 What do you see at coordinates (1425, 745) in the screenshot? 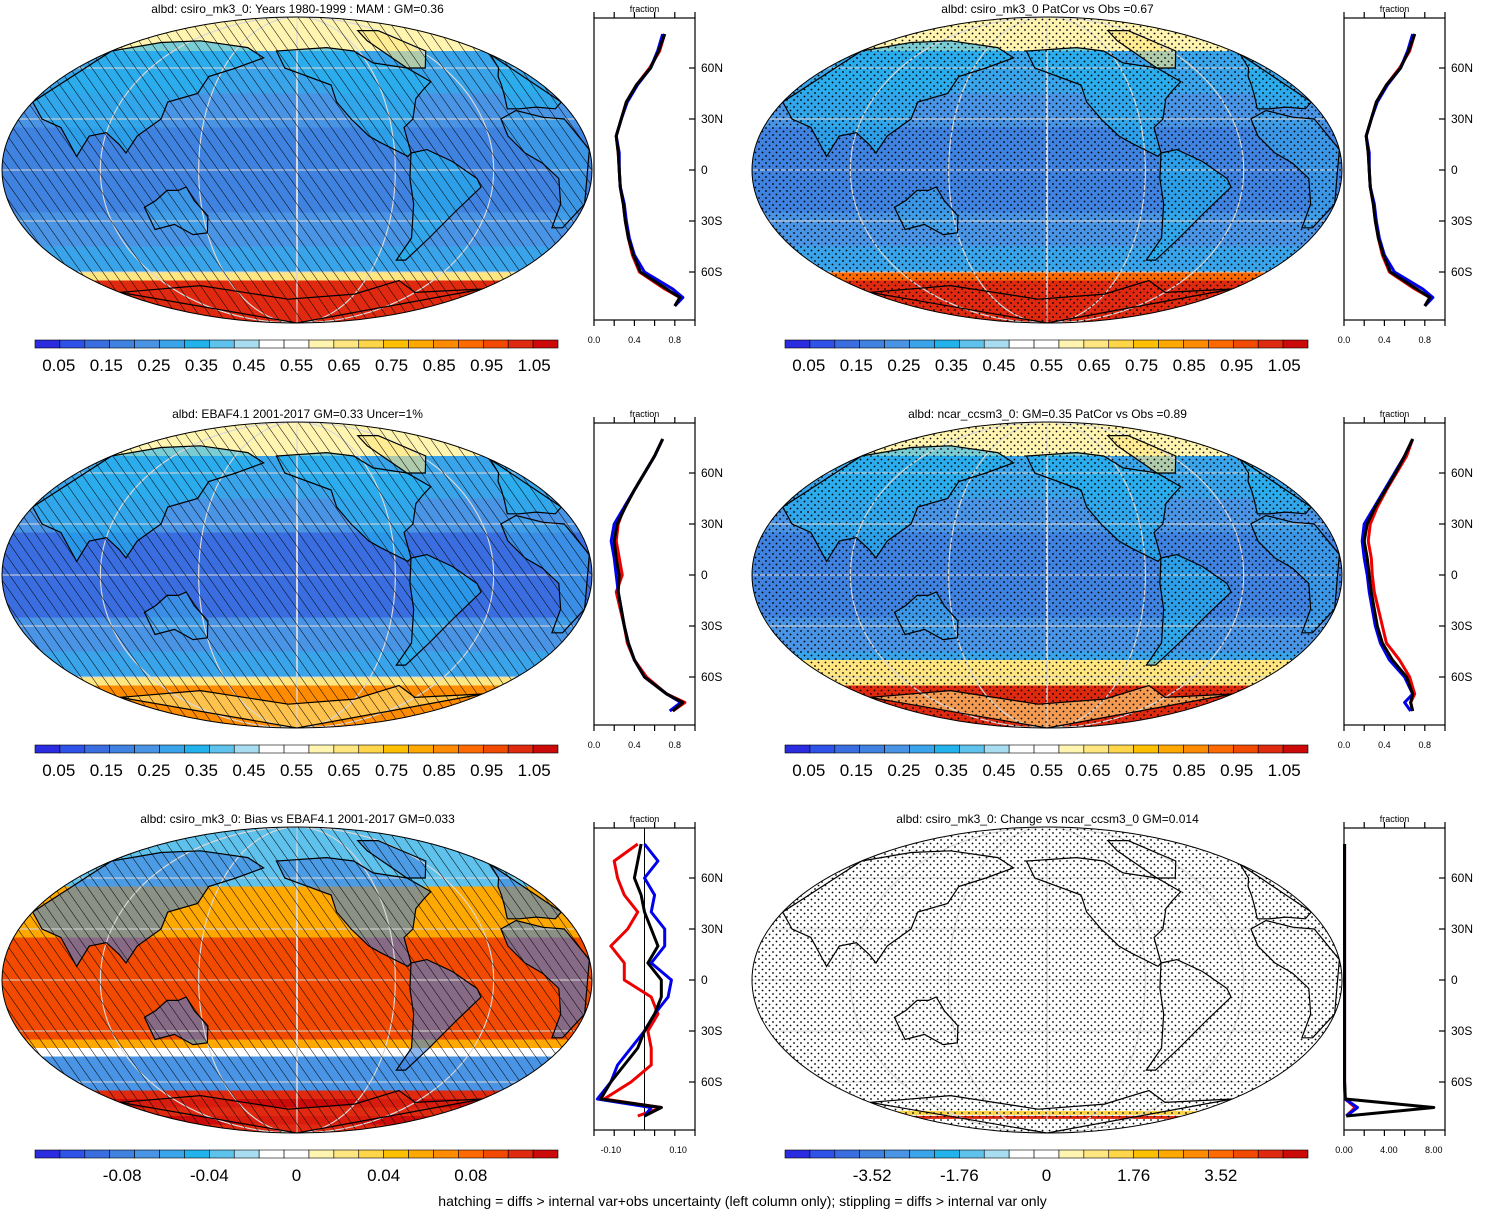
I see `profile-xtick-label: 0.8` at bounding box center [1425, 745].